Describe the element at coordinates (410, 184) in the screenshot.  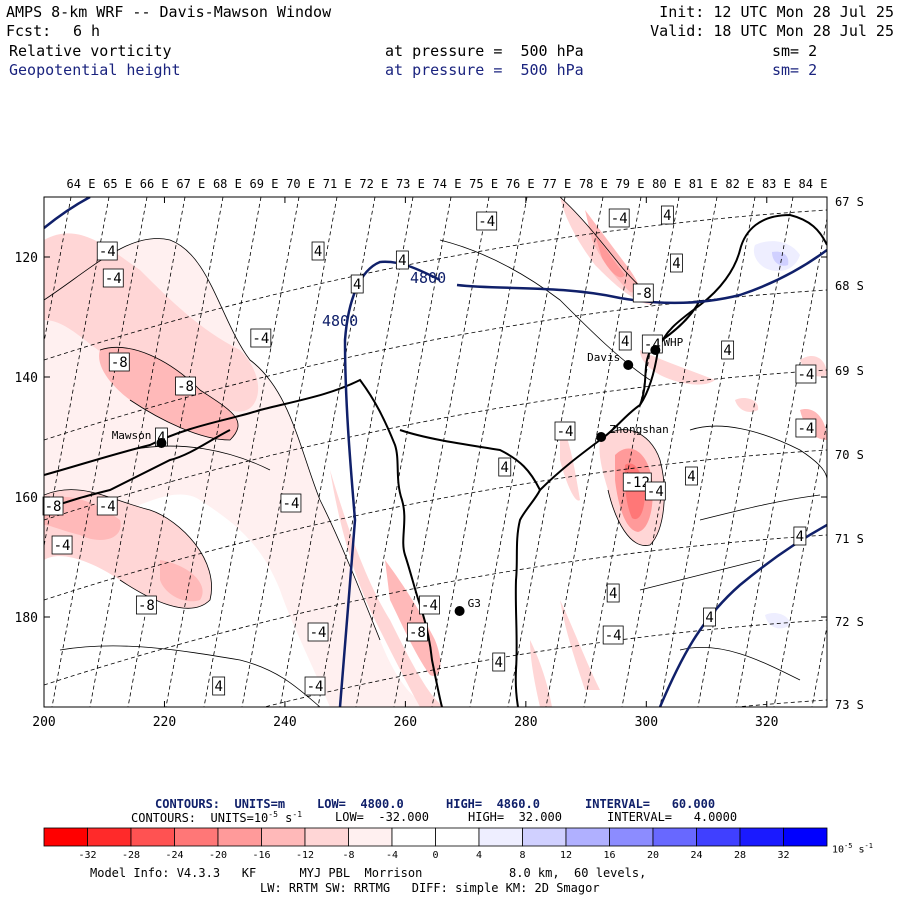
I see `longitude-label: 73 E` at that location.